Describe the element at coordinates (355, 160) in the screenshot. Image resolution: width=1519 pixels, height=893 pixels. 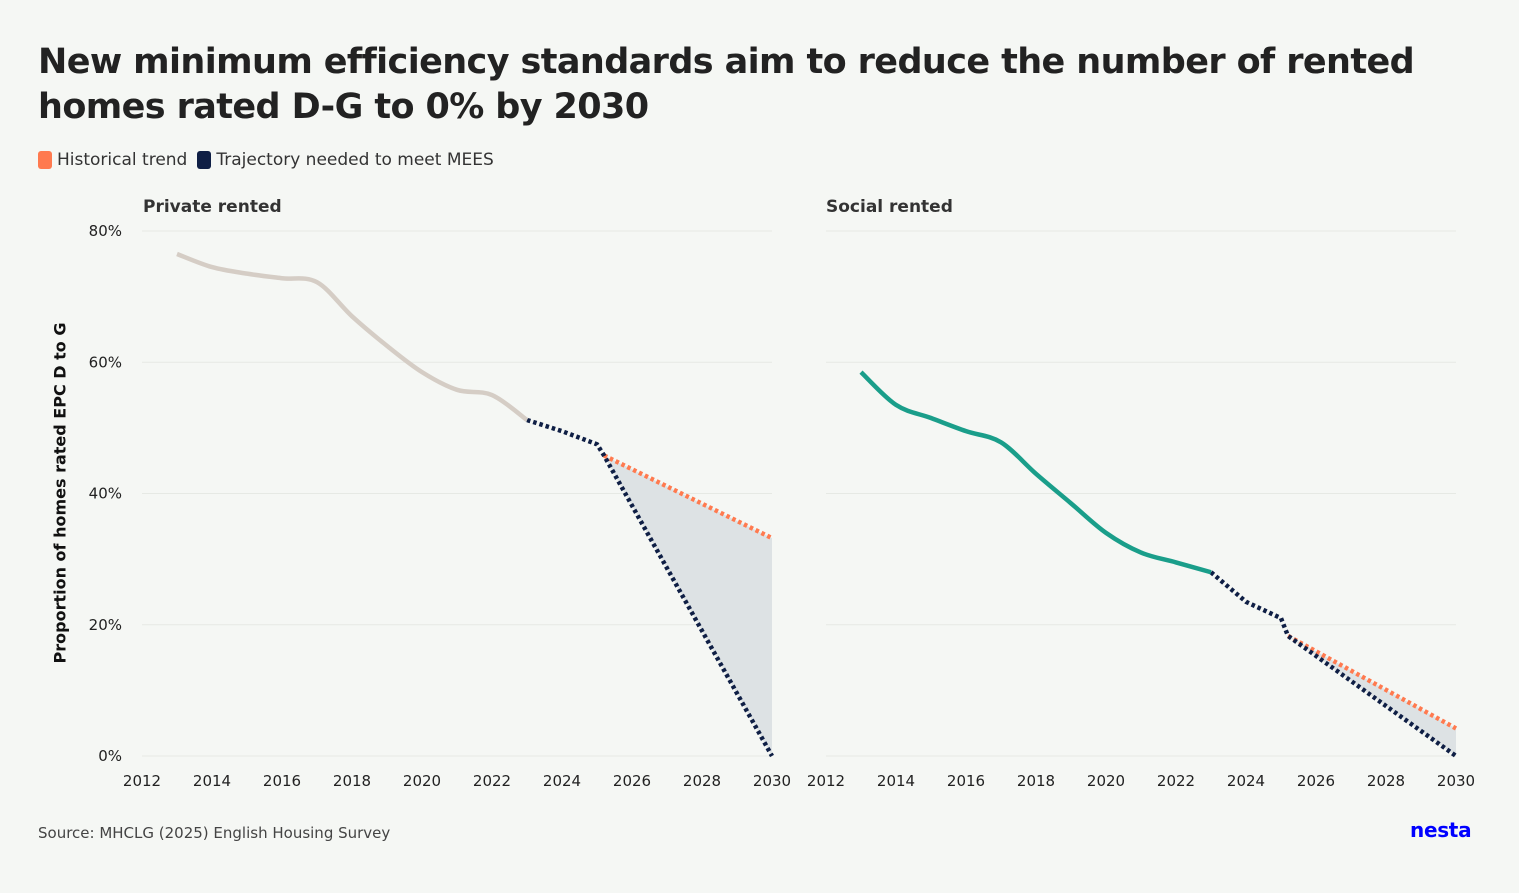
I see `legend-label-trajectory: Trajectory needed to meet MEES` at that location.